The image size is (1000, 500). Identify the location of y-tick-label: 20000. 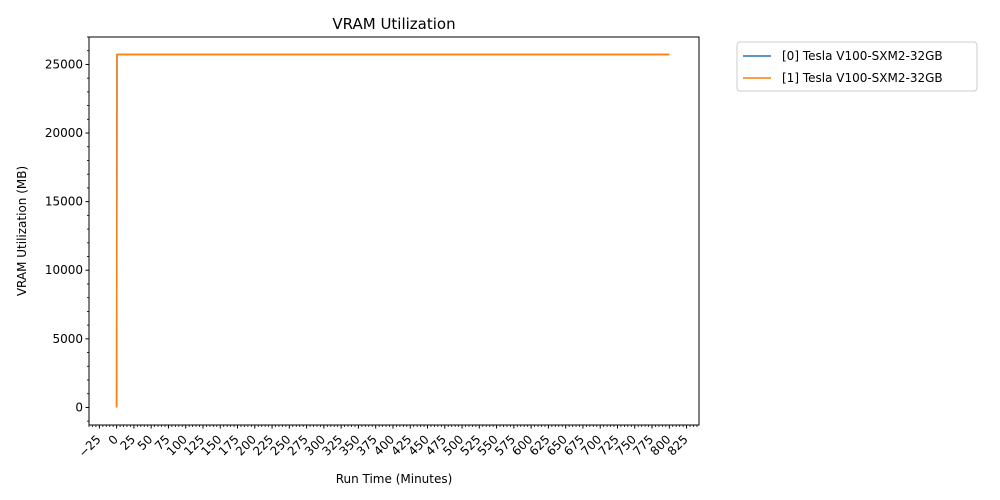
(64, 133).